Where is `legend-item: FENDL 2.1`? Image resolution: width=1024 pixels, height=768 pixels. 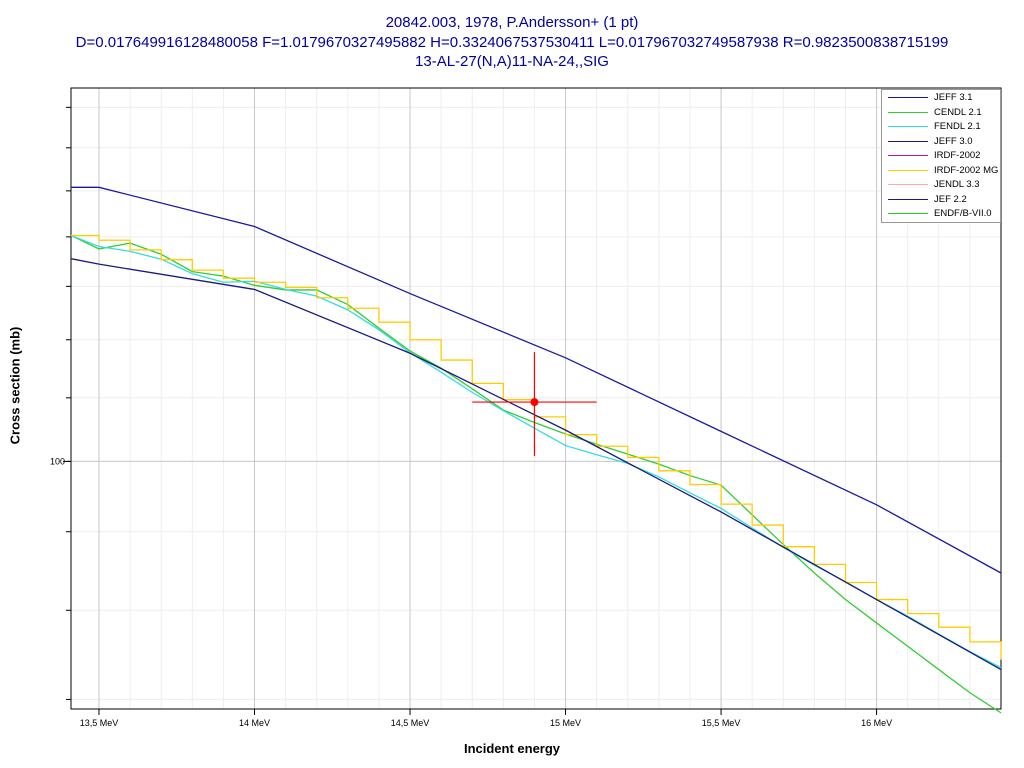 legend-item: FENDL 2.1 is located at coordinates (941, 126).